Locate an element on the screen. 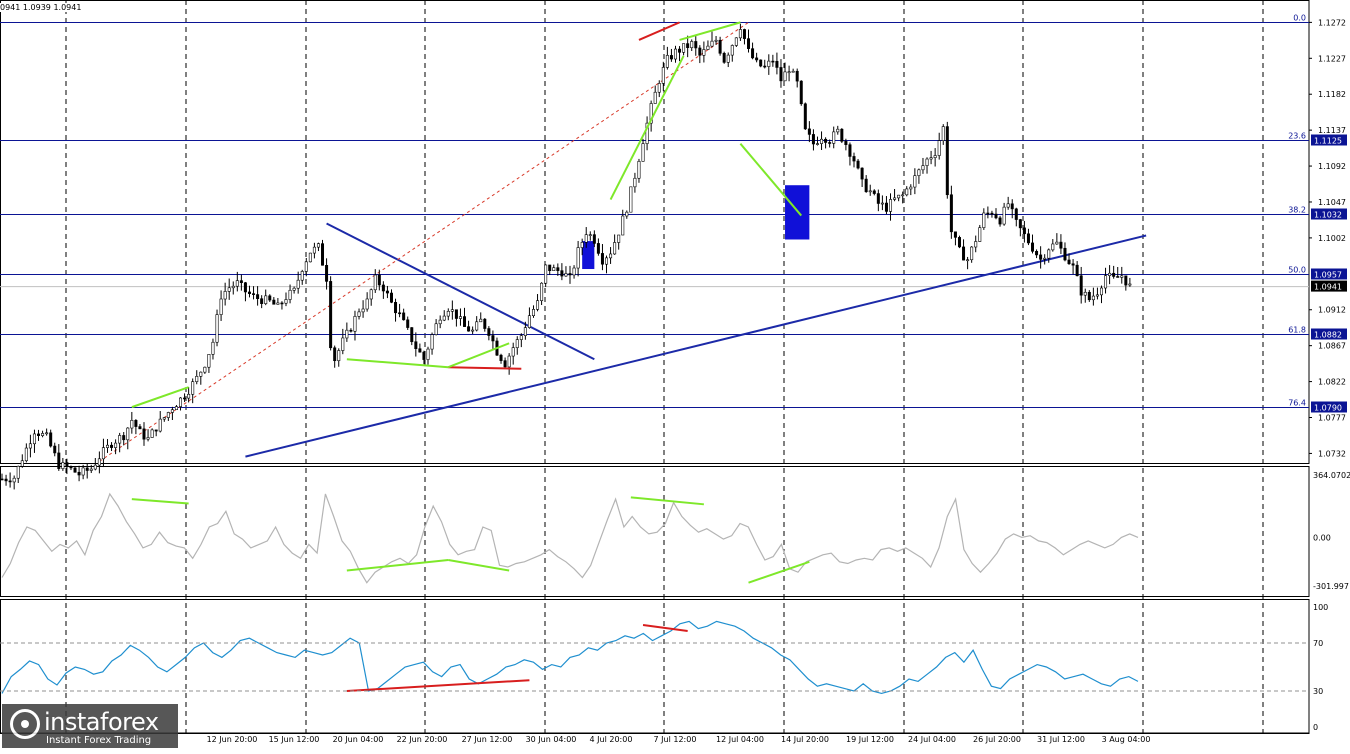  price-divergence-line is located at coordinates (771, 180).